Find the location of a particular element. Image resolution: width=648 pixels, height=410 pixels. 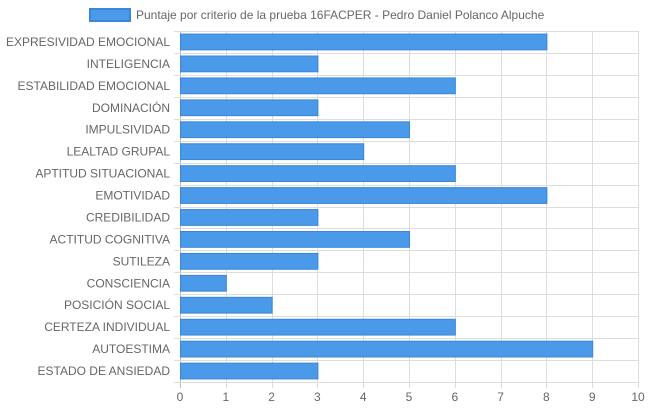

category-label: EXPRESIVIDAD EMOCIONAL is located at coordinates (88, 42).